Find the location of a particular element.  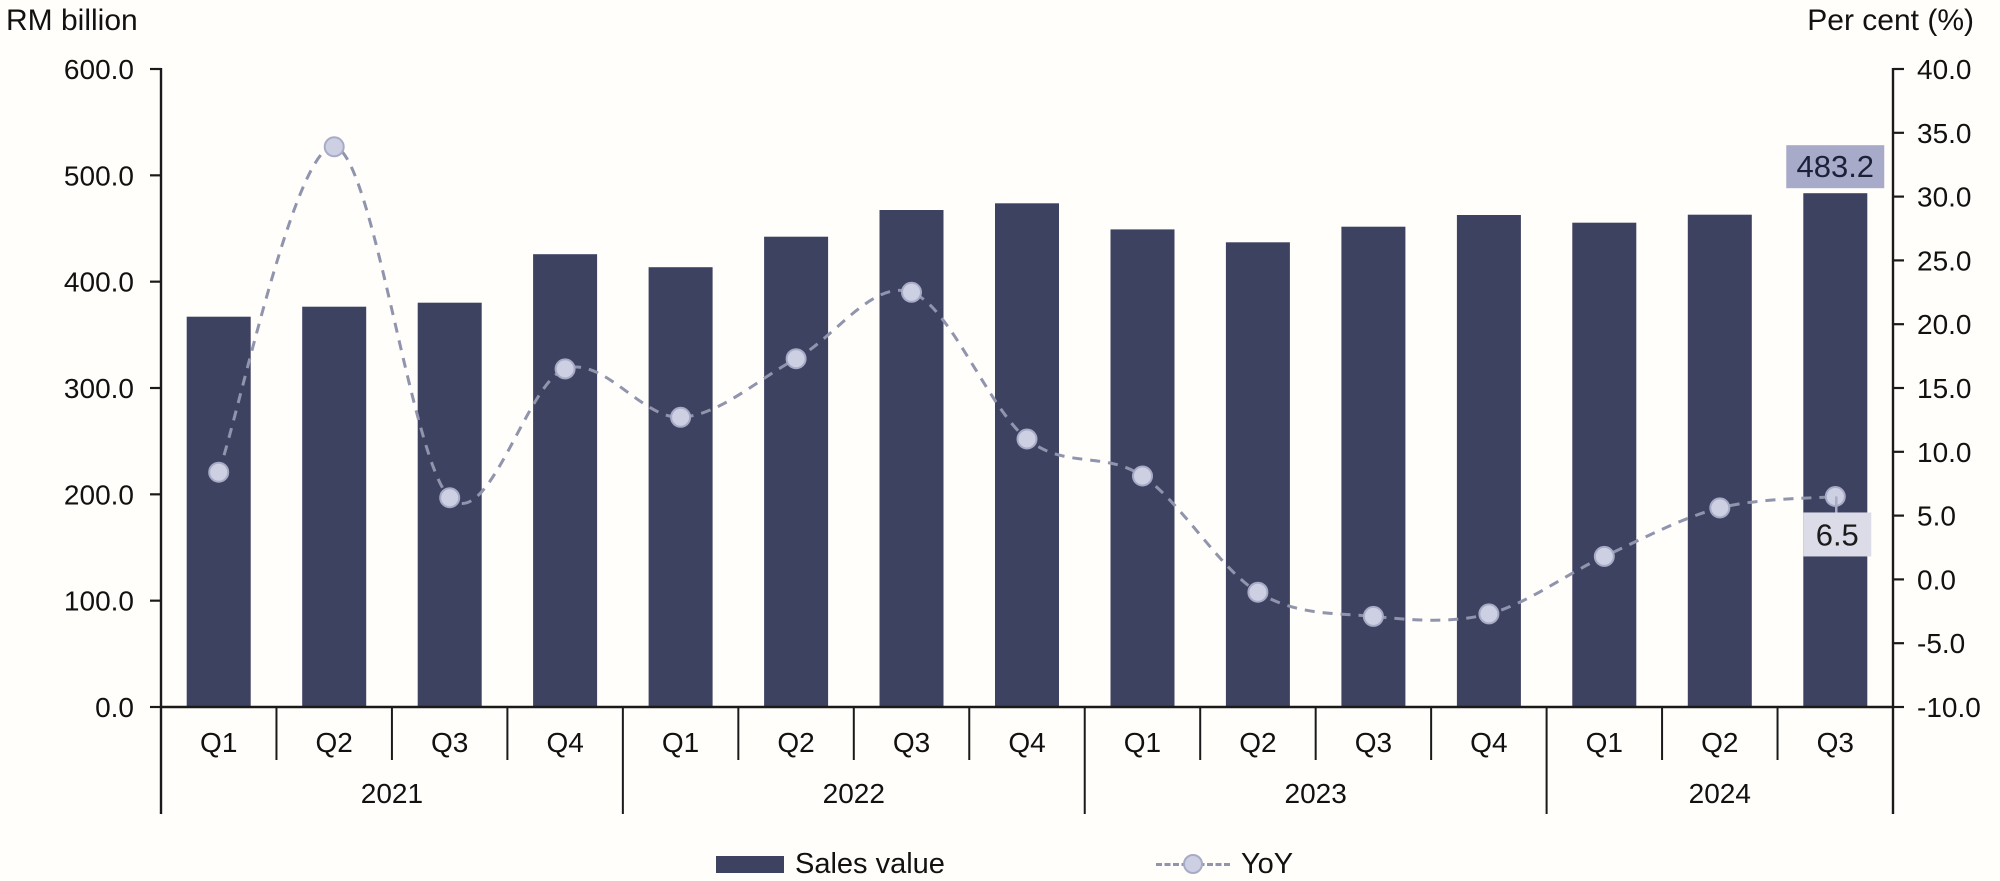

axis-label: 40.0 is located at coordinates (1944, 69).